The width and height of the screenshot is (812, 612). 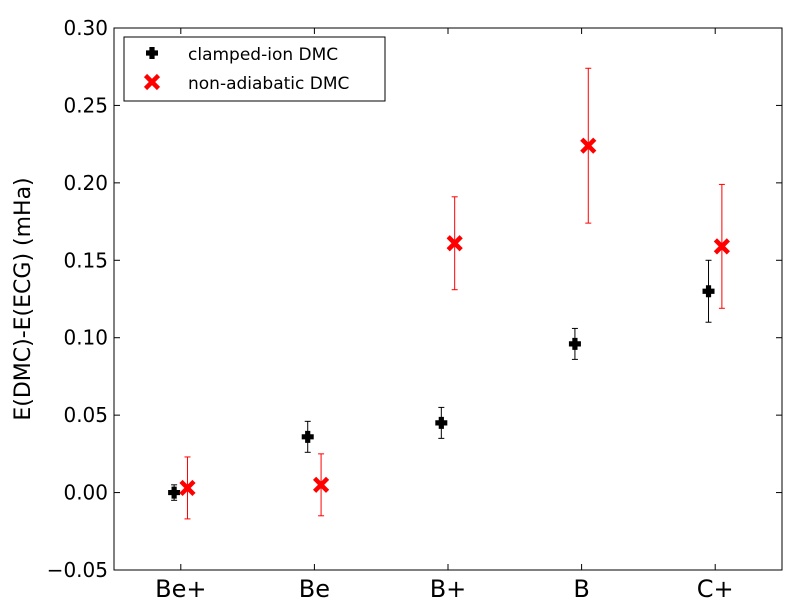 What do you see at coordinates (85, 28) in the screenshot?
I see `y-tick-label: 0.30` at bounding box center [85, 28].